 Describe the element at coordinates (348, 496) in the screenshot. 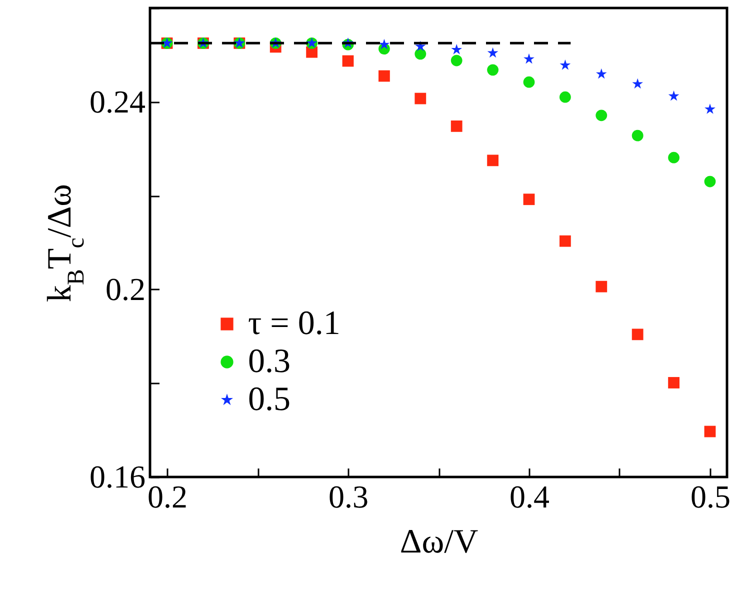

I see `x-tick-label: 0.3` at that location.